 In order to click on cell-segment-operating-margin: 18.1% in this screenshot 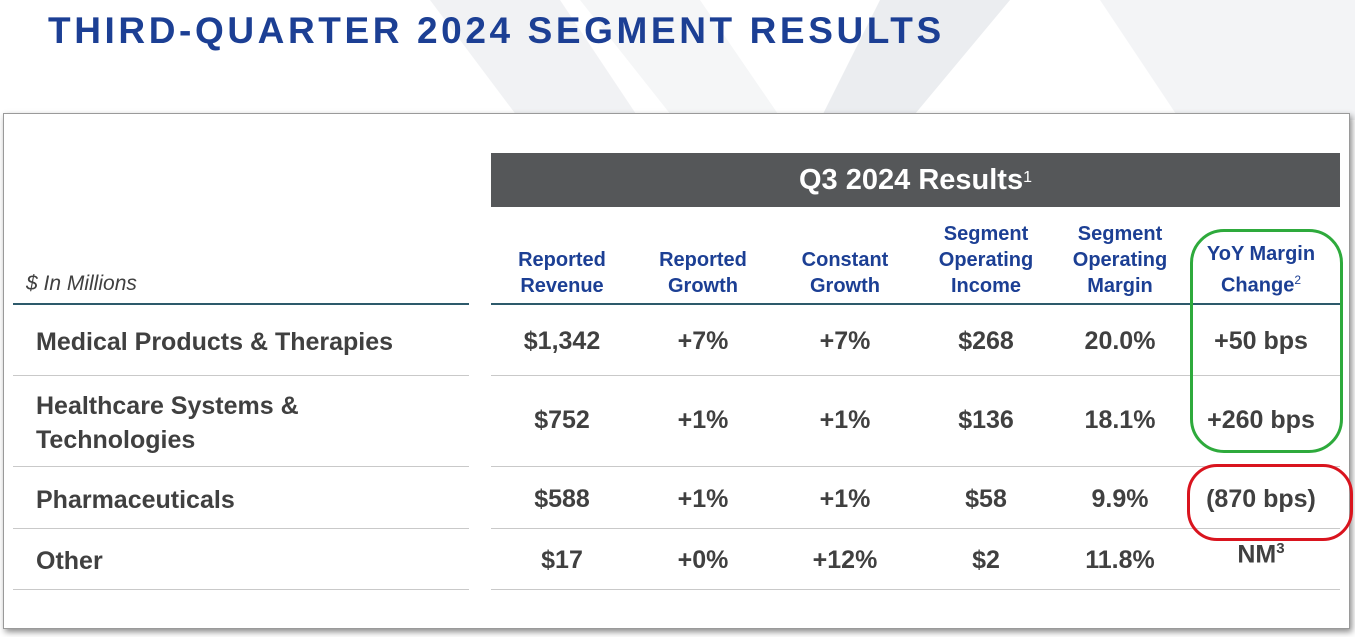, I will do `click(1120, 420)`.